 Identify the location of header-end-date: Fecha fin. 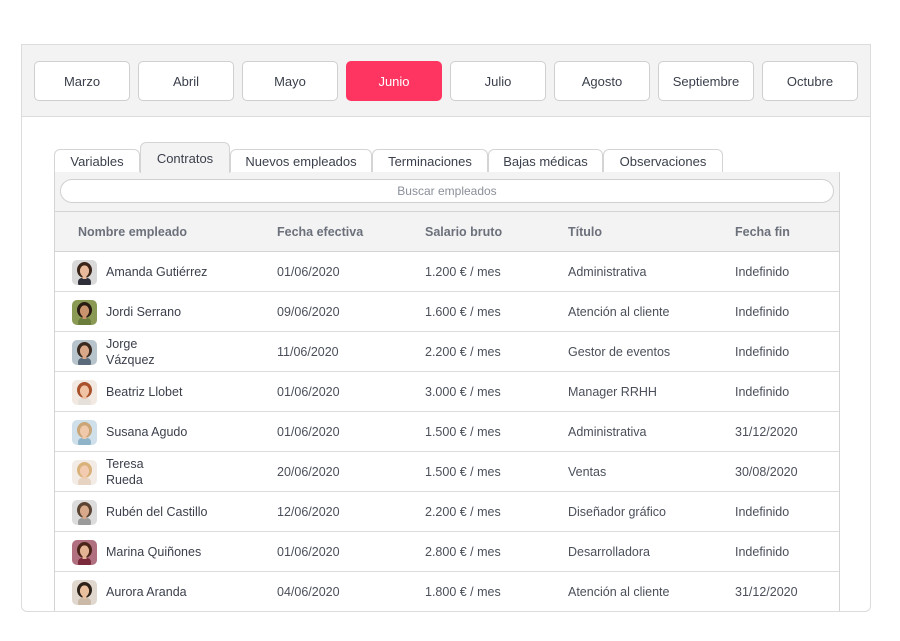
(762, 232).